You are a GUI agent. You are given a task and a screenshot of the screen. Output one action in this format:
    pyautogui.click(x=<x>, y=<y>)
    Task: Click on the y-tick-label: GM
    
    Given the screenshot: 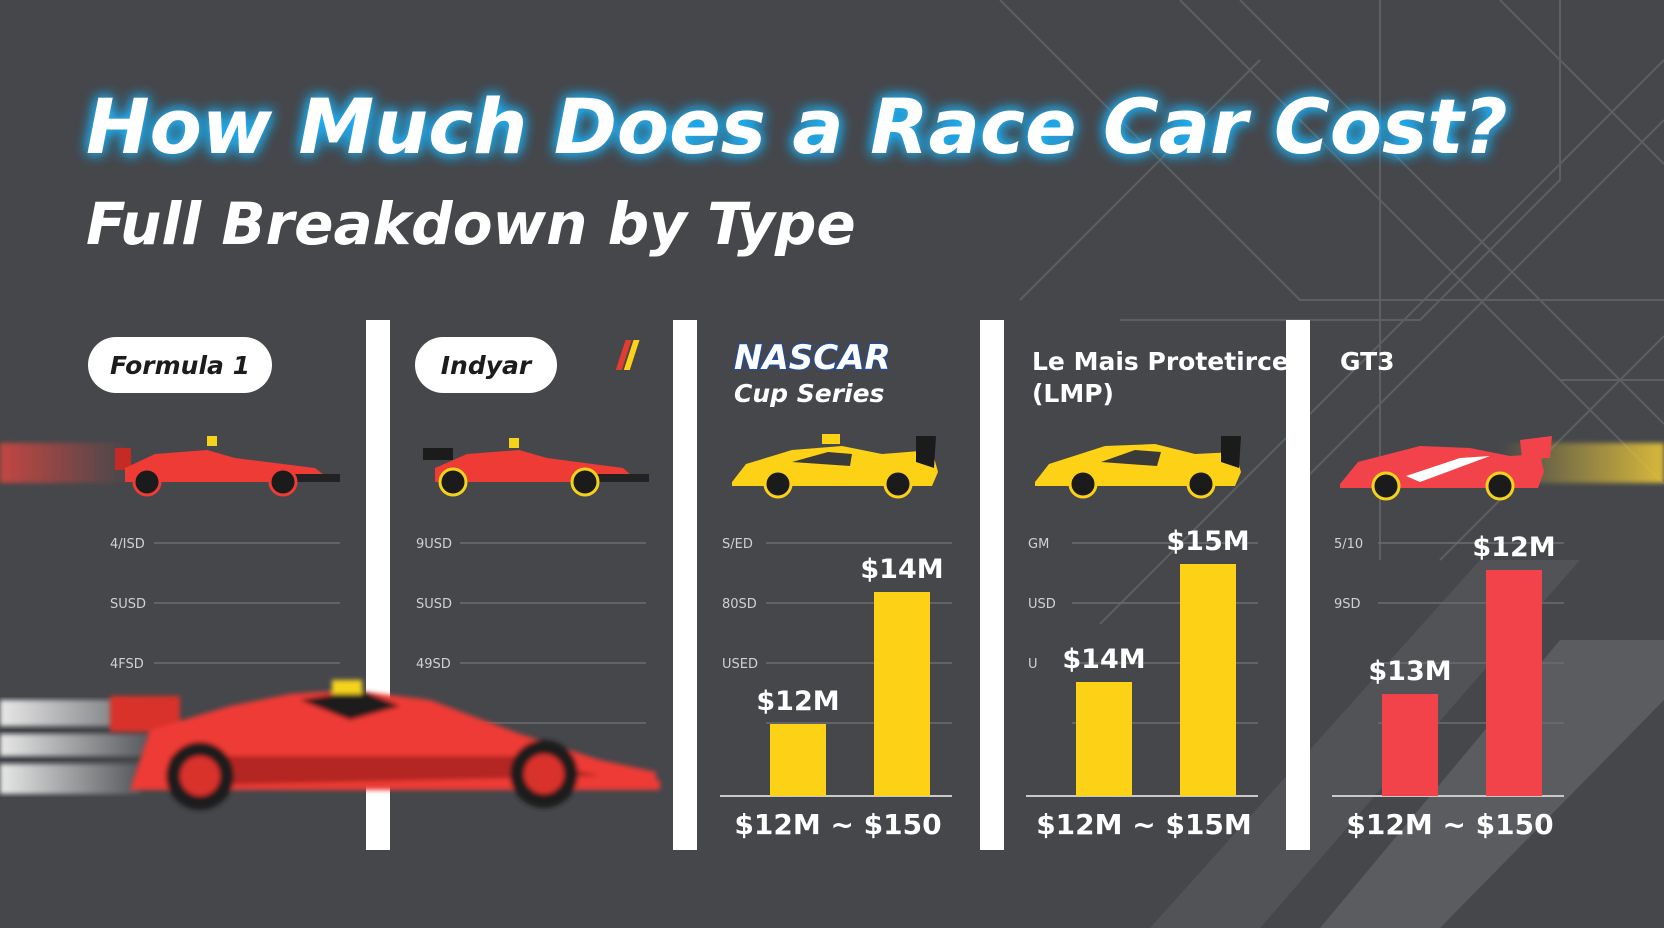 What is the action you would take?
    pyautogui.click(x=1038, y=544)
    